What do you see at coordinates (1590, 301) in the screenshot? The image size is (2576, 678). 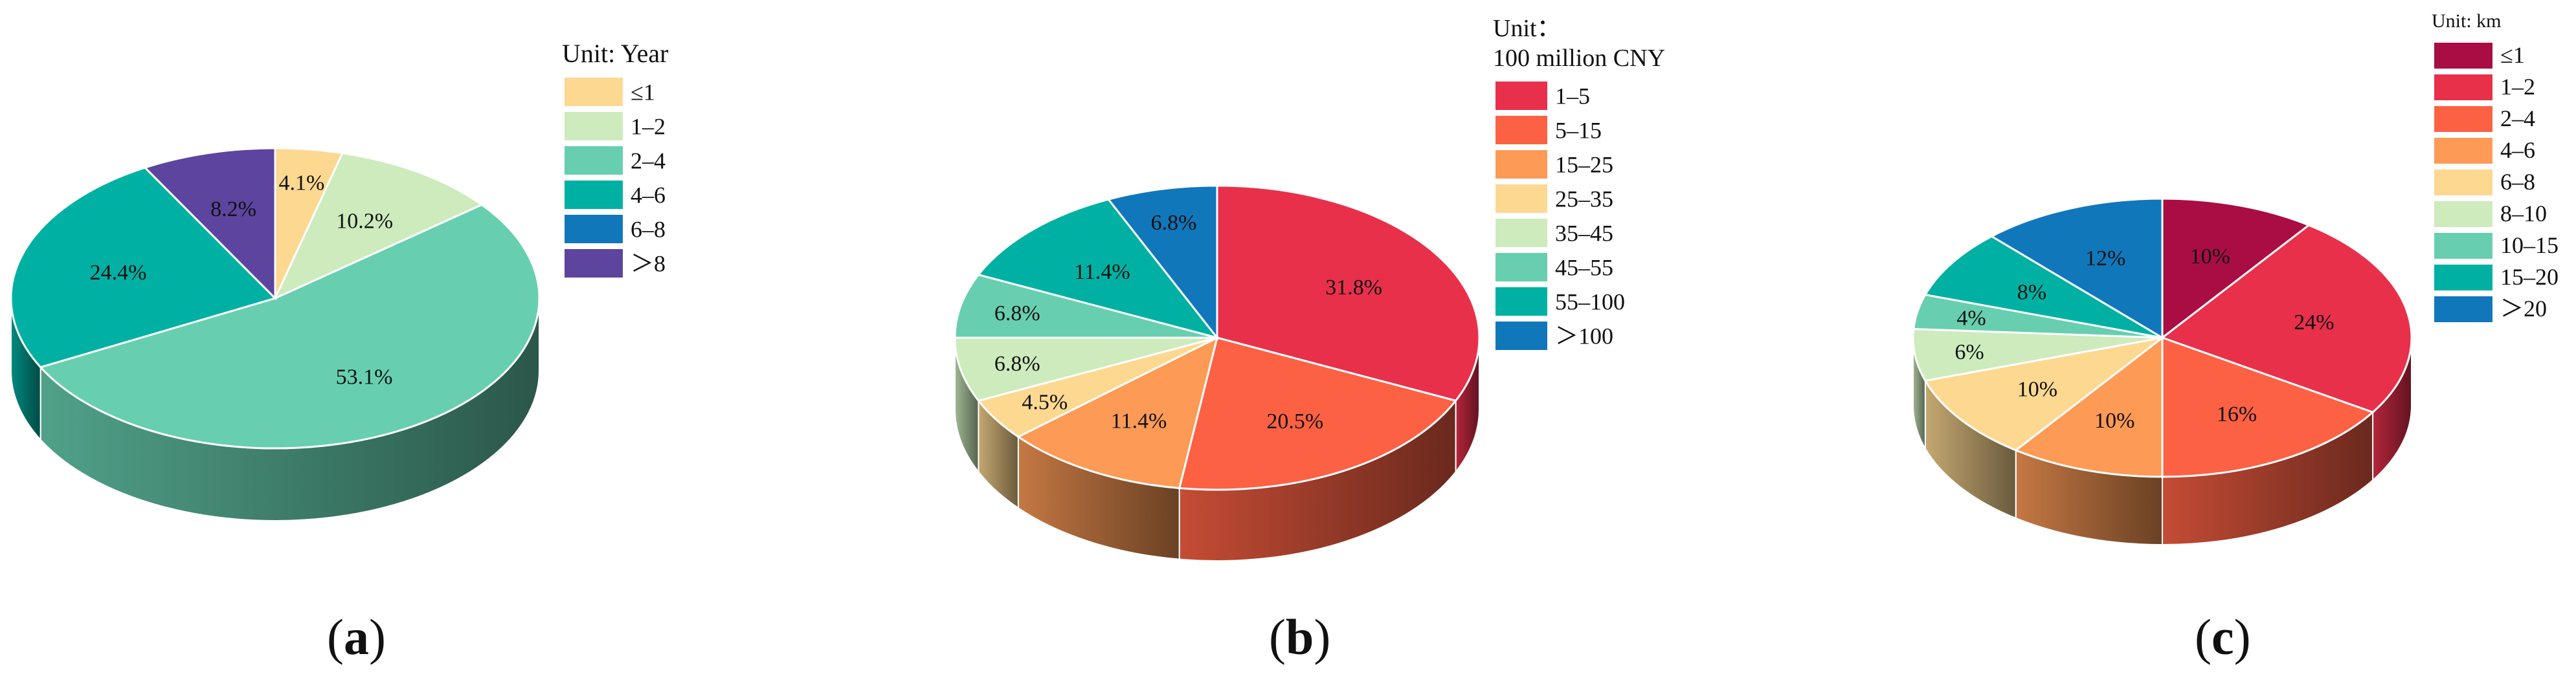 I see `legend-label-6: 55–100` at bounding box center [1590, 301].